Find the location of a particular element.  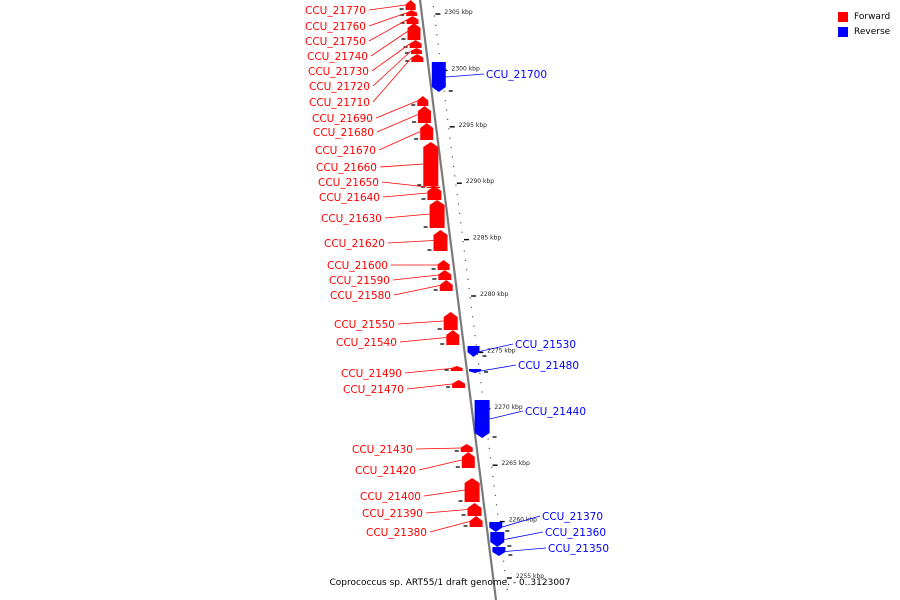

reverse-swatch is located at coordinates (843, 31).